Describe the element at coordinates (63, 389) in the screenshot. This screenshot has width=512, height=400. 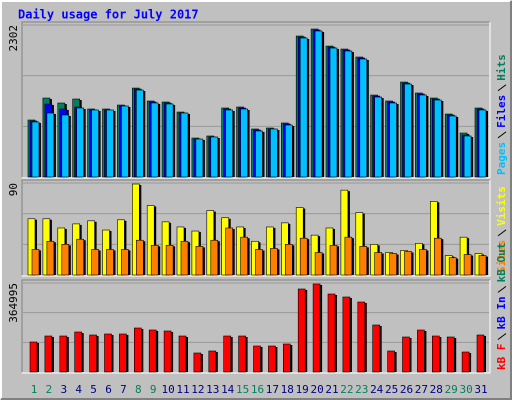
I see `x-tick-label: 3` at that location.